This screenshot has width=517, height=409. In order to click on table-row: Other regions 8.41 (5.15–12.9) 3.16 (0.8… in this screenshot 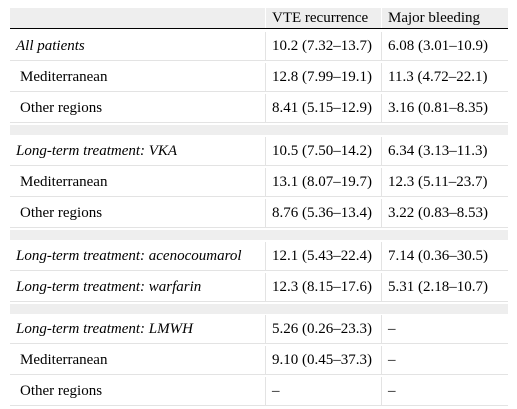, I will do `click(259, 108)`.